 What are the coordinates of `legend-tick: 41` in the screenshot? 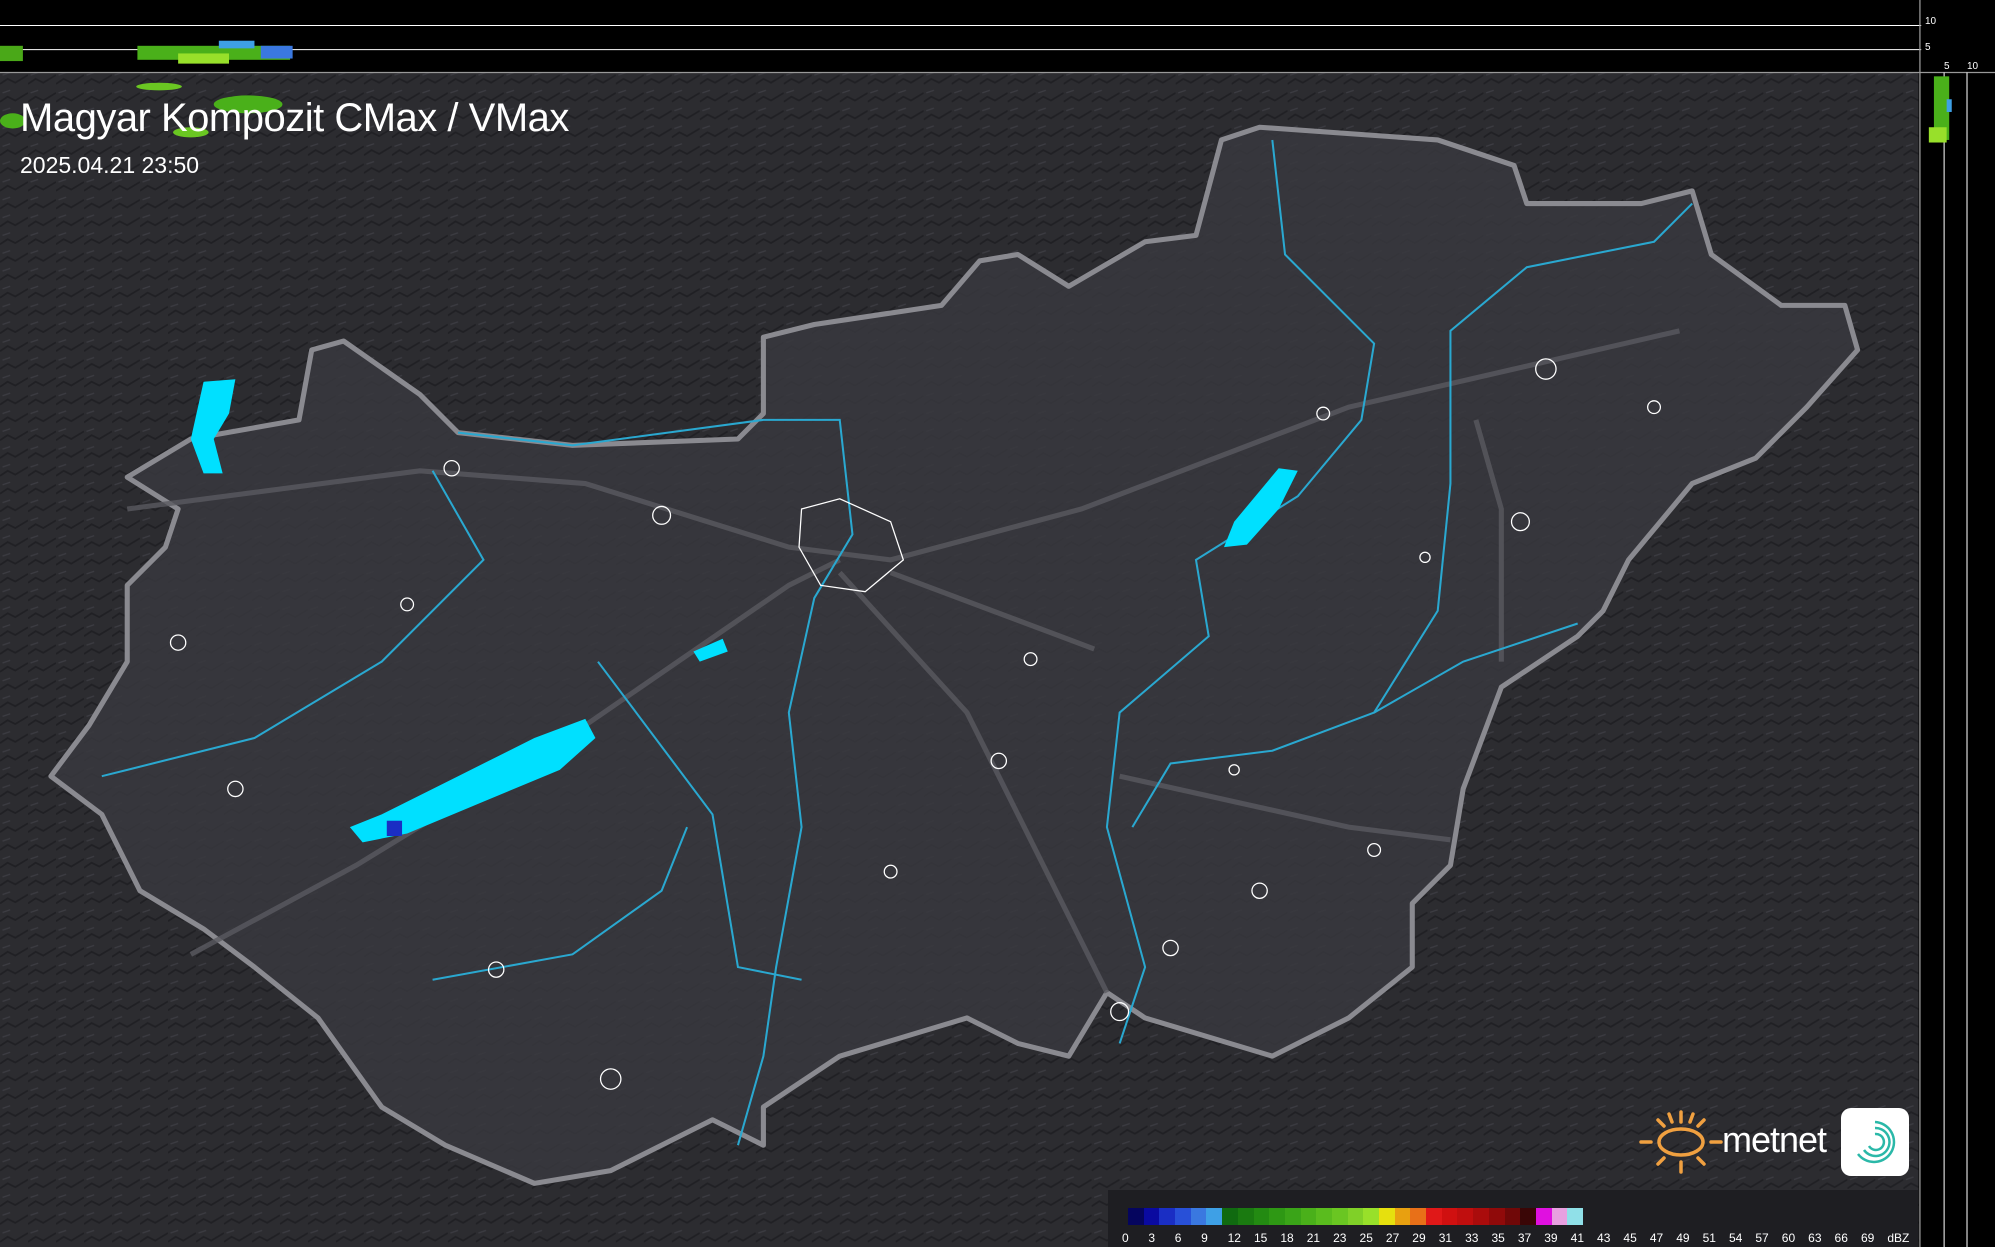 It's located at (1577, 1238).